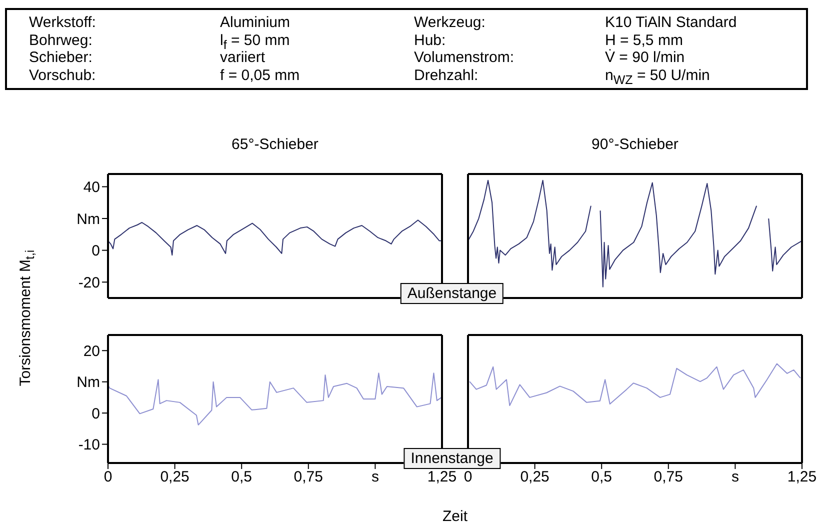 The height and width of the screenshot is (528, 821). I want to click on chart-title: 65°-Schieber, so click(275, 144).